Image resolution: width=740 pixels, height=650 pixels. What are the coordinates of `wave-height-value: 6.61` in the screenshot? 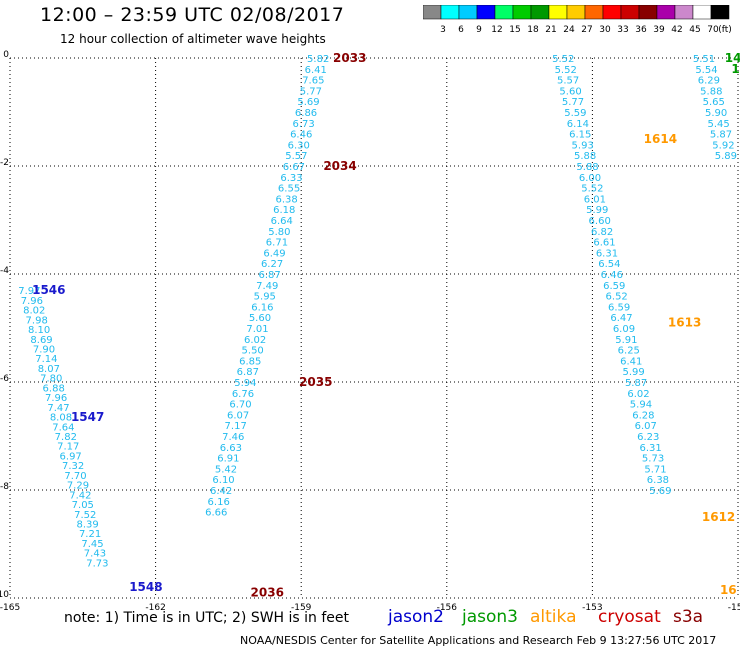 It's located at (604, 243).